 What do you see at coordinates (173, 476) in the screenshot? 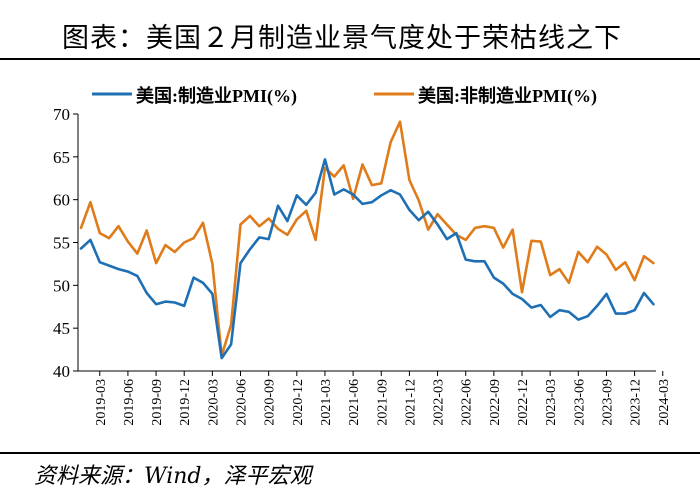
I see `source-note: 资料来源：Wind，泽平宏观` at bounding box center [173, 476].